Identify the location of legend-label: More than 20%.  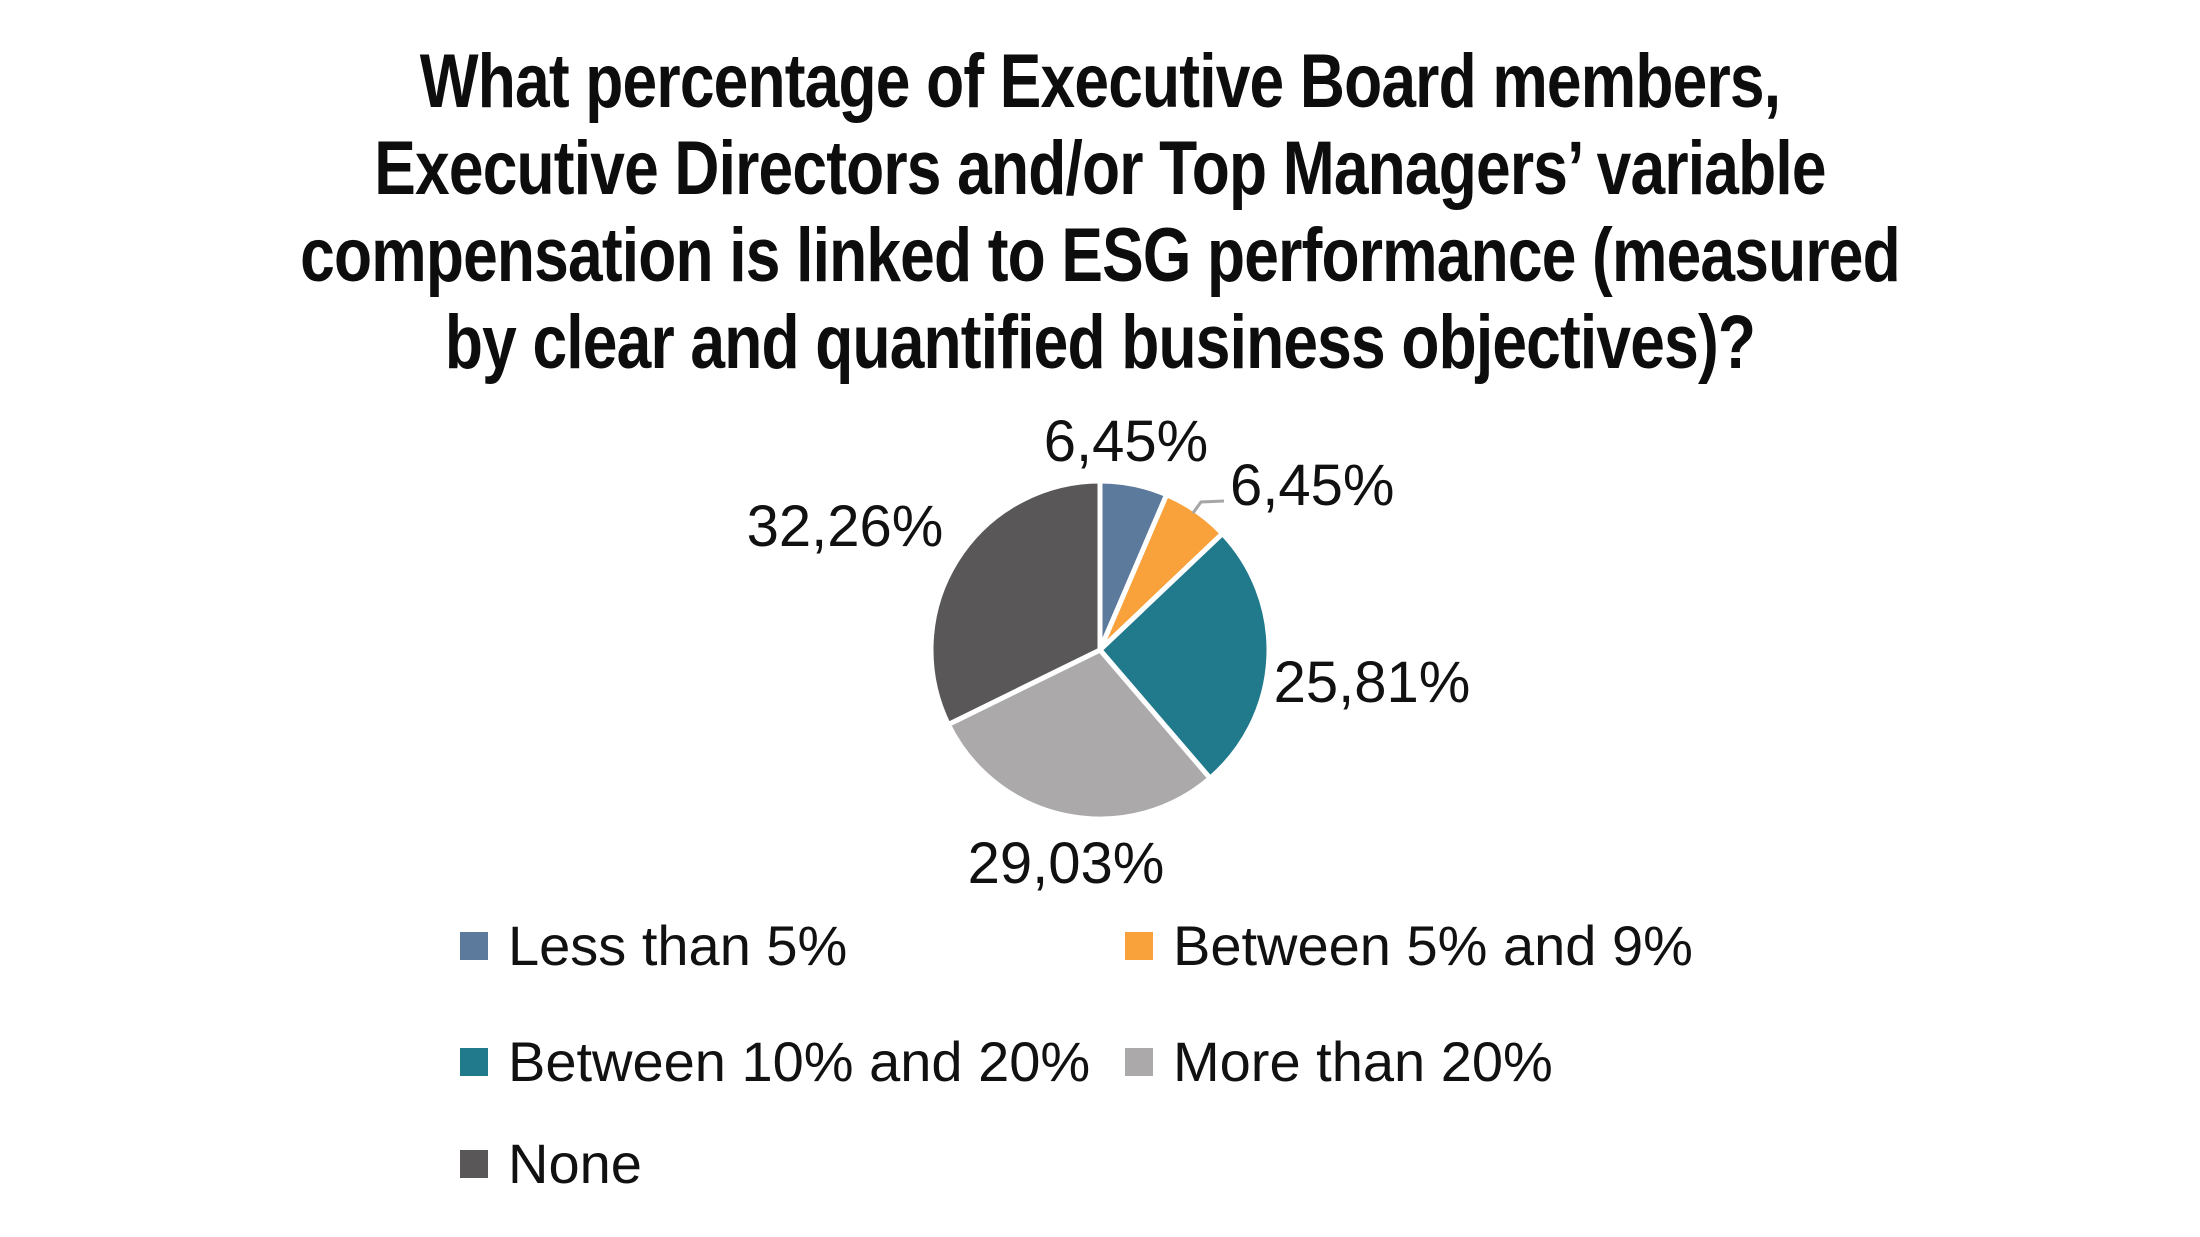
(1363, 1061).